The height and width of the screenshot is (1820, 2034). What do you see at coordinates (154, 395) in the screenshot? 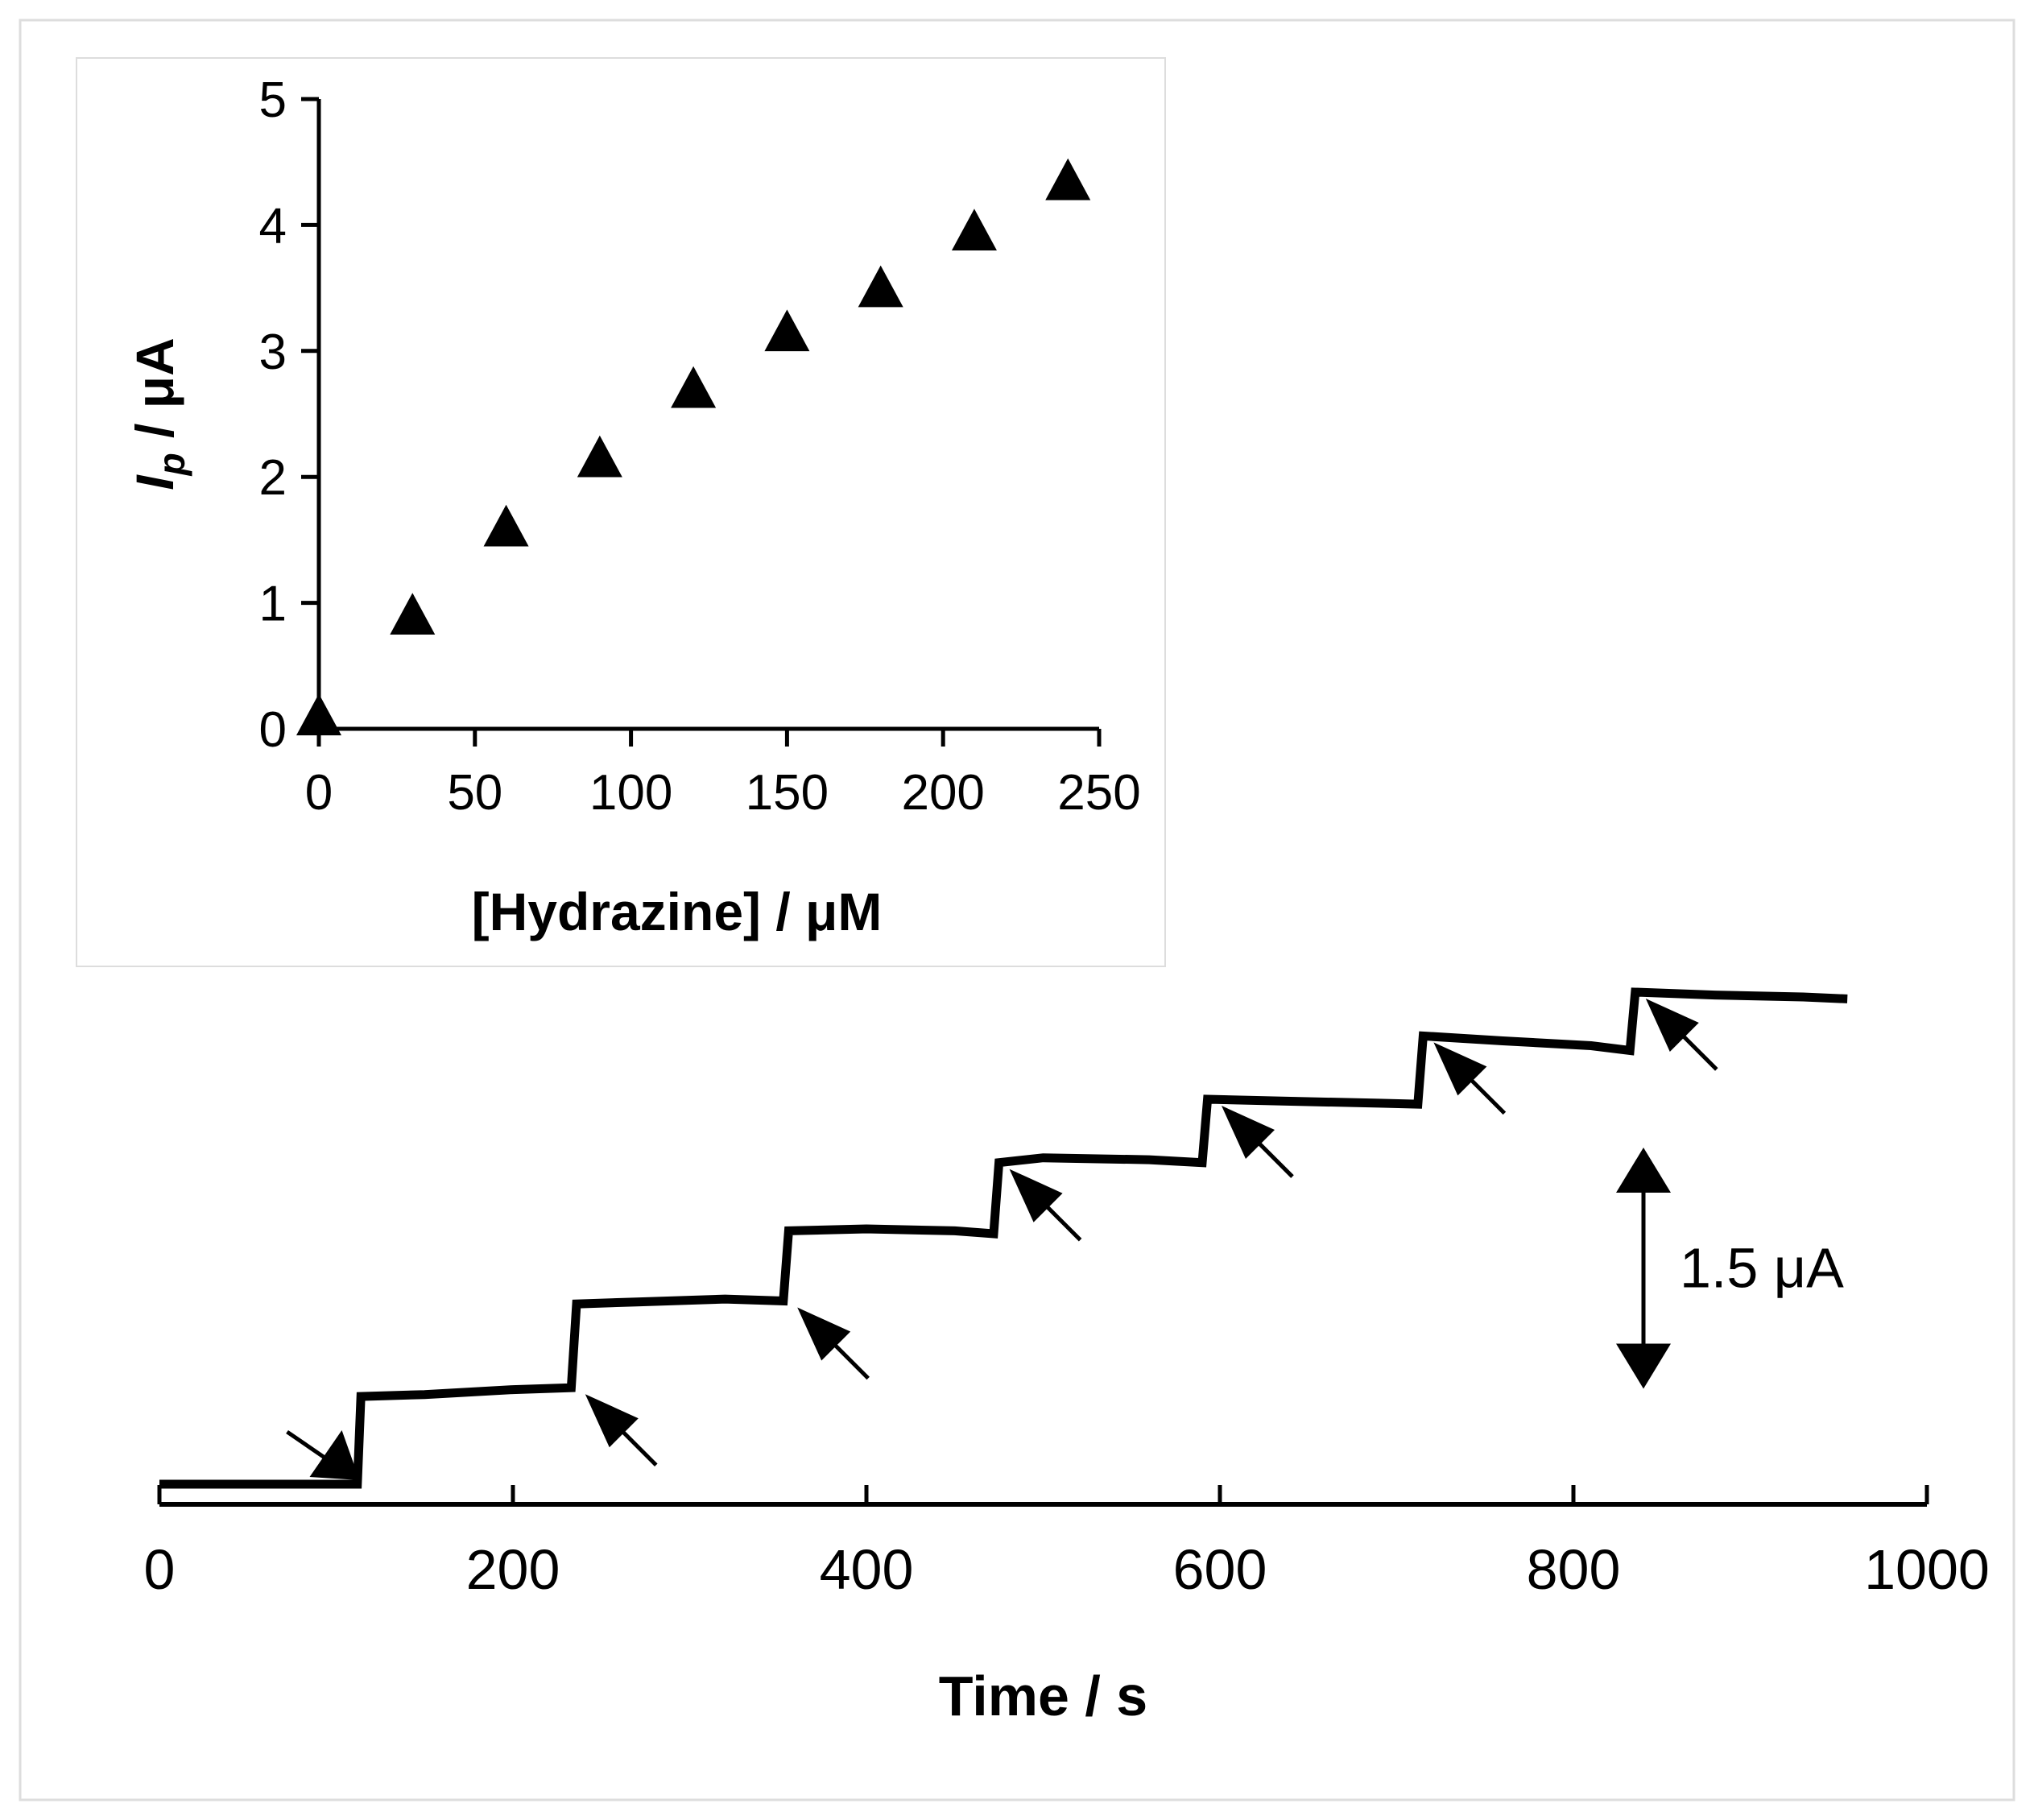
I see `inset-y-label-unit: / μA` at bounding box center [154, 395].